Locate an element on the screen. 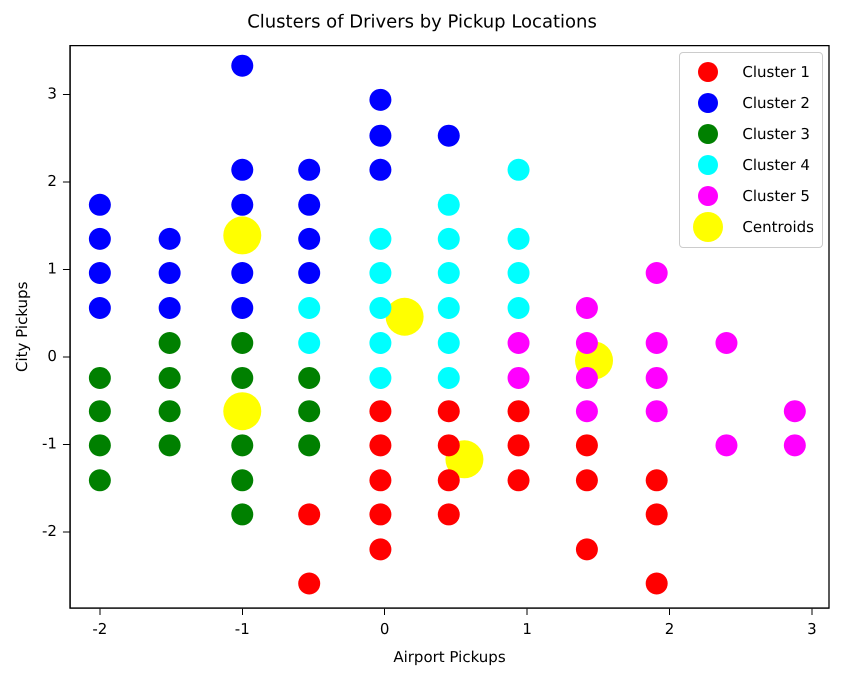 The width and height of the screenshot is (848, 677). legend-label: Cluster 1 is located at coordinates (776, 72).